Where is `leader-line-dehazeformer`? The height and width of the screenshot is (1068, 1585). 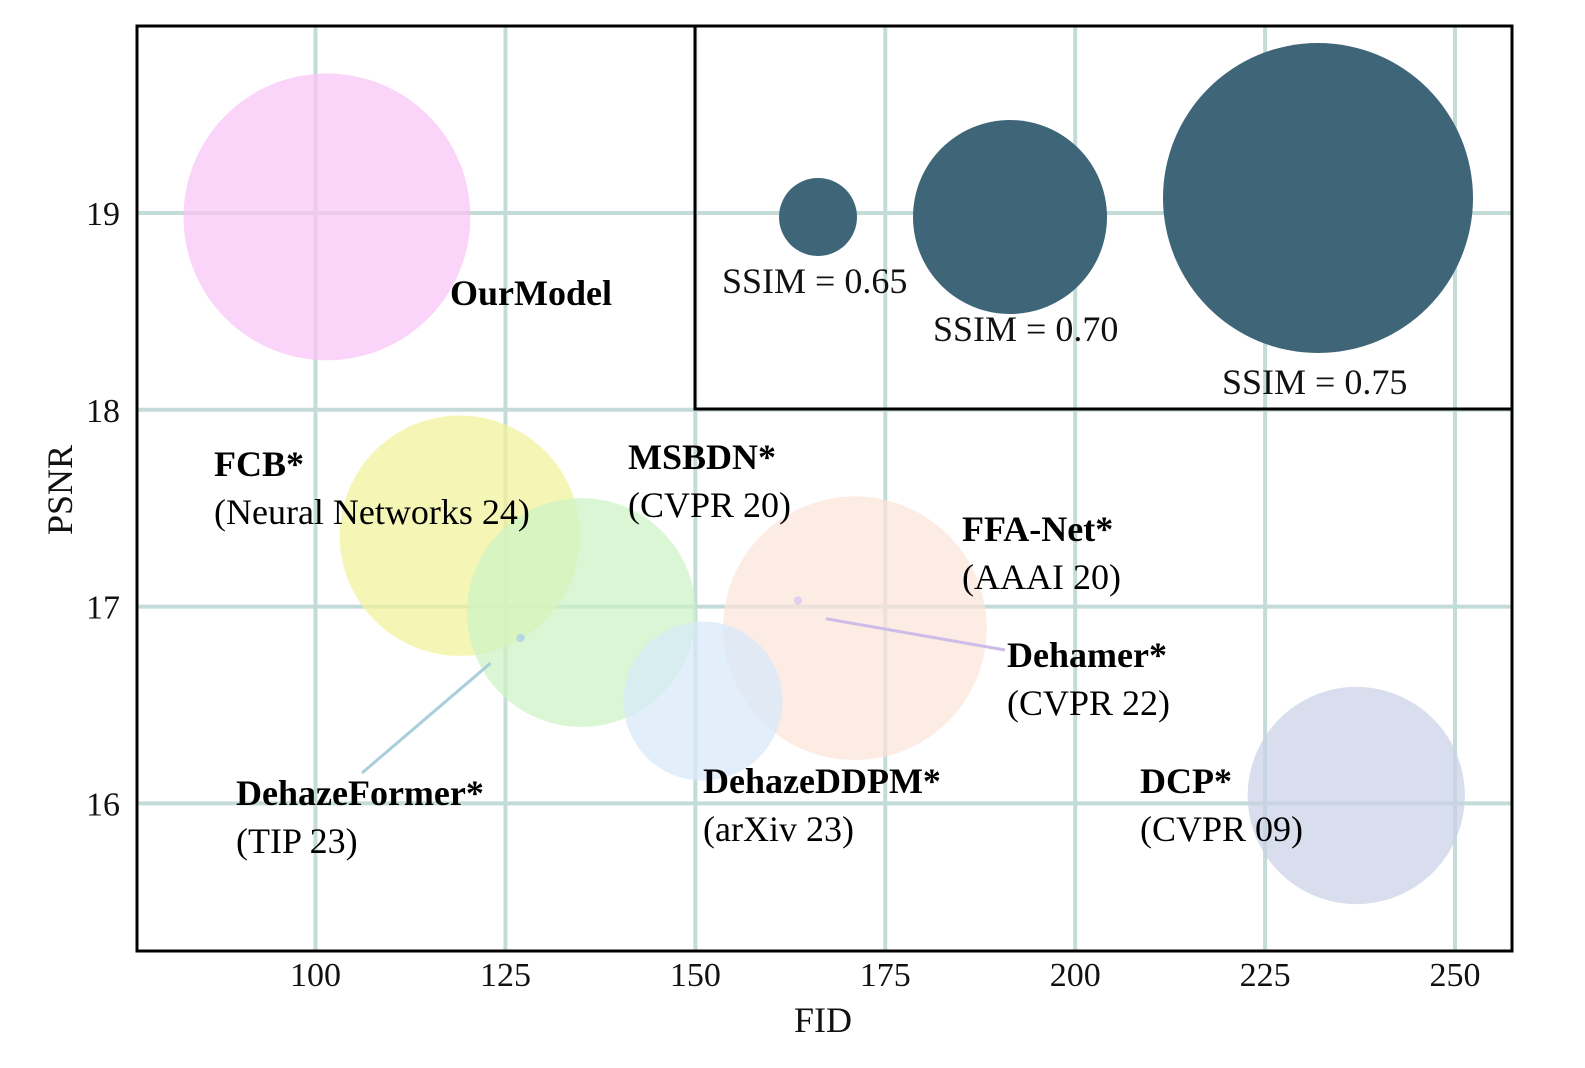 leader-line-dehazeformer is located at coordinates (426, 718).